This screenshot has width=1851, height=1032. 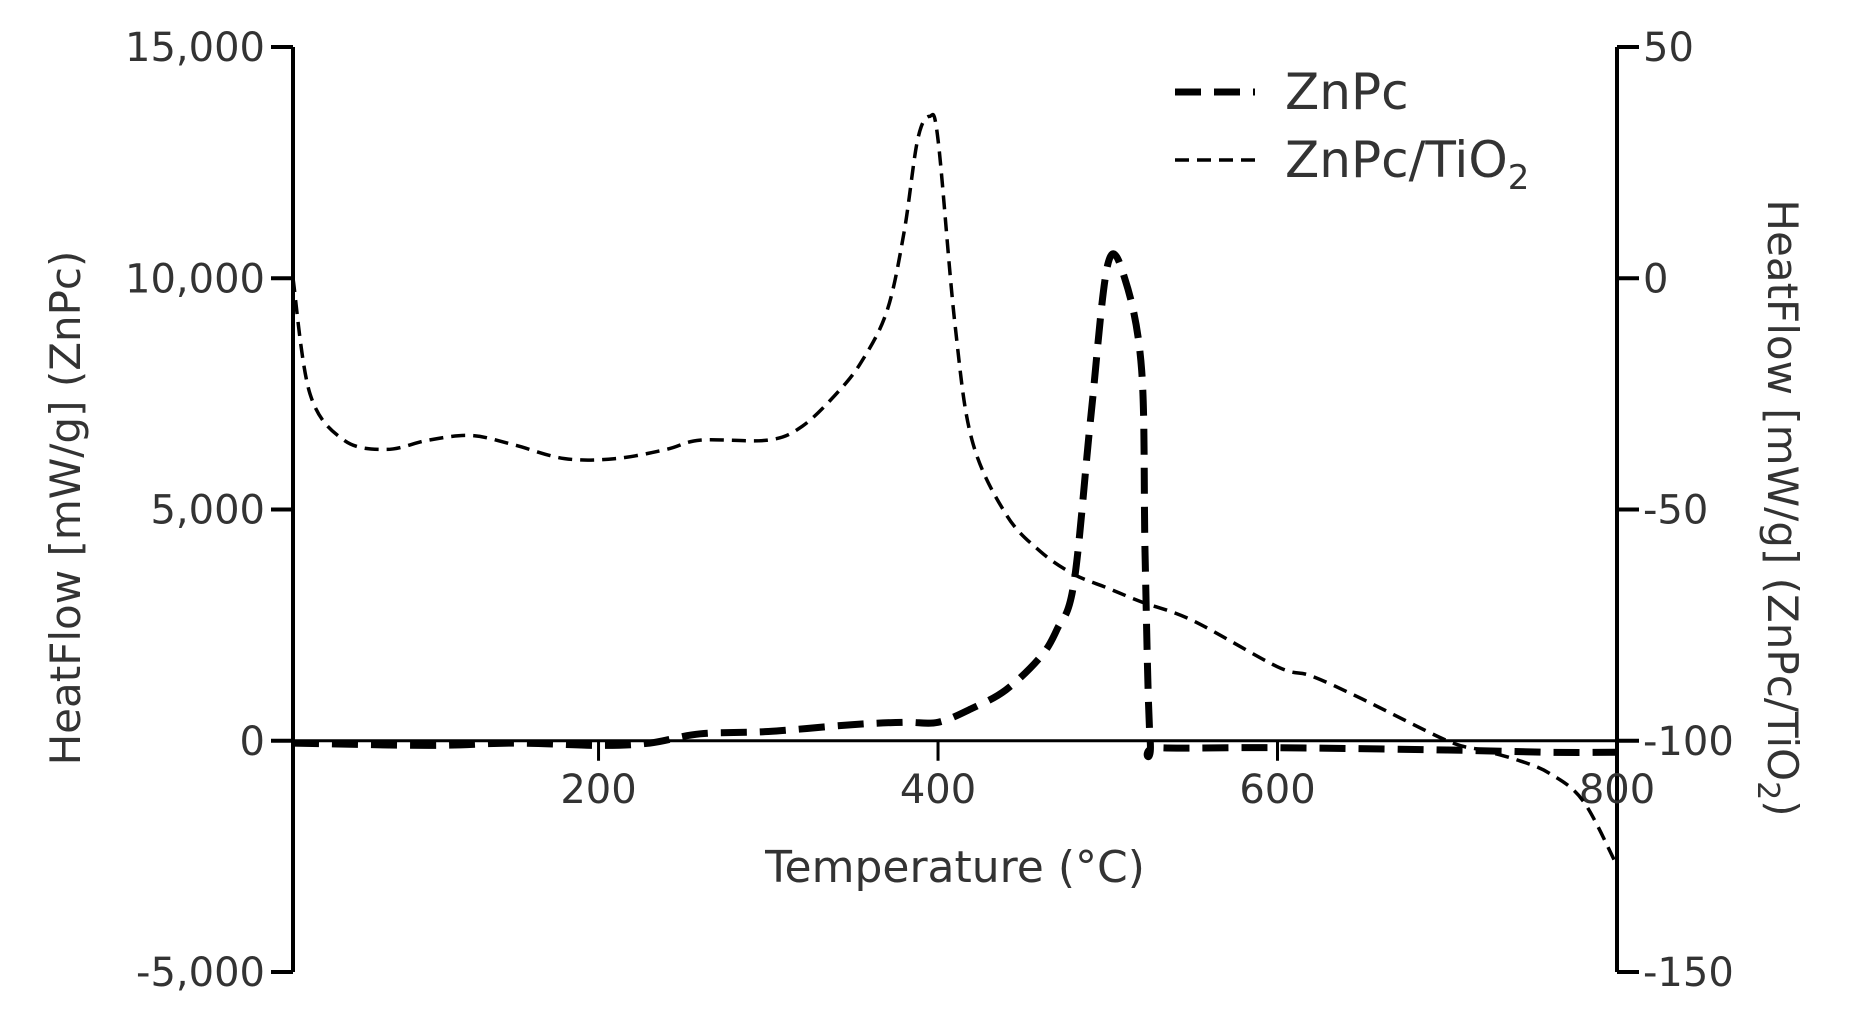 I want to click on legend-label-subscript: 2, so click(x=1519, y=178).